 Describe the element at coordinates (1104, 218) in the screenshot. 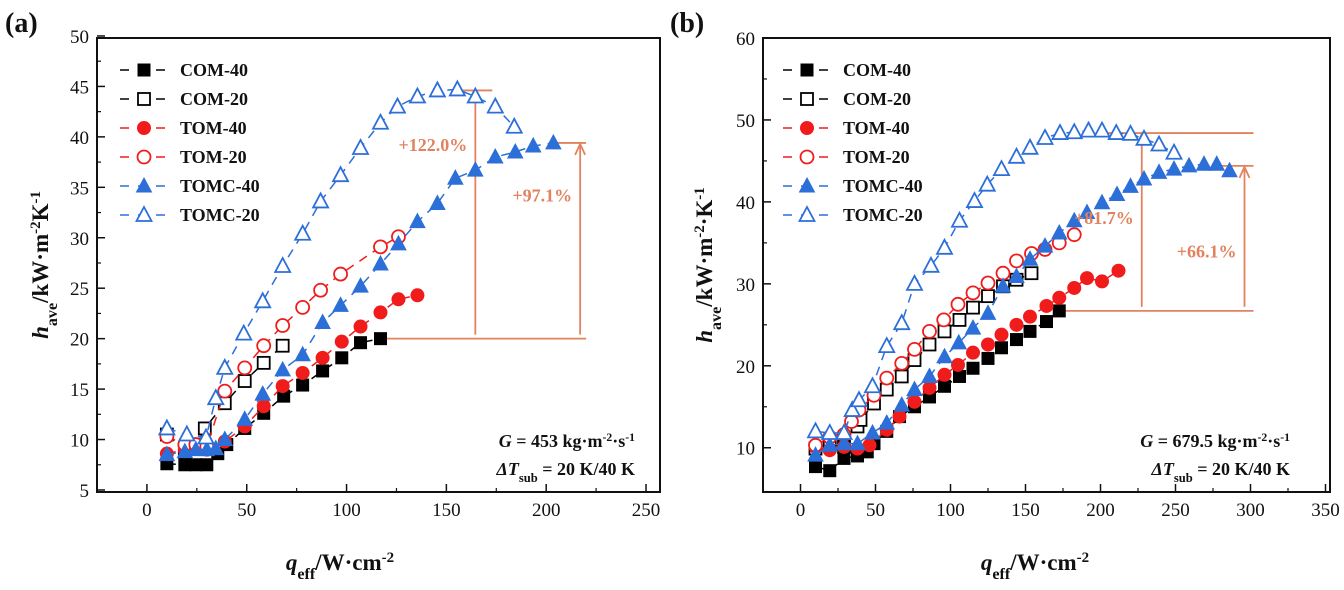

I see `enhancement-label: +81.7%` at that location.